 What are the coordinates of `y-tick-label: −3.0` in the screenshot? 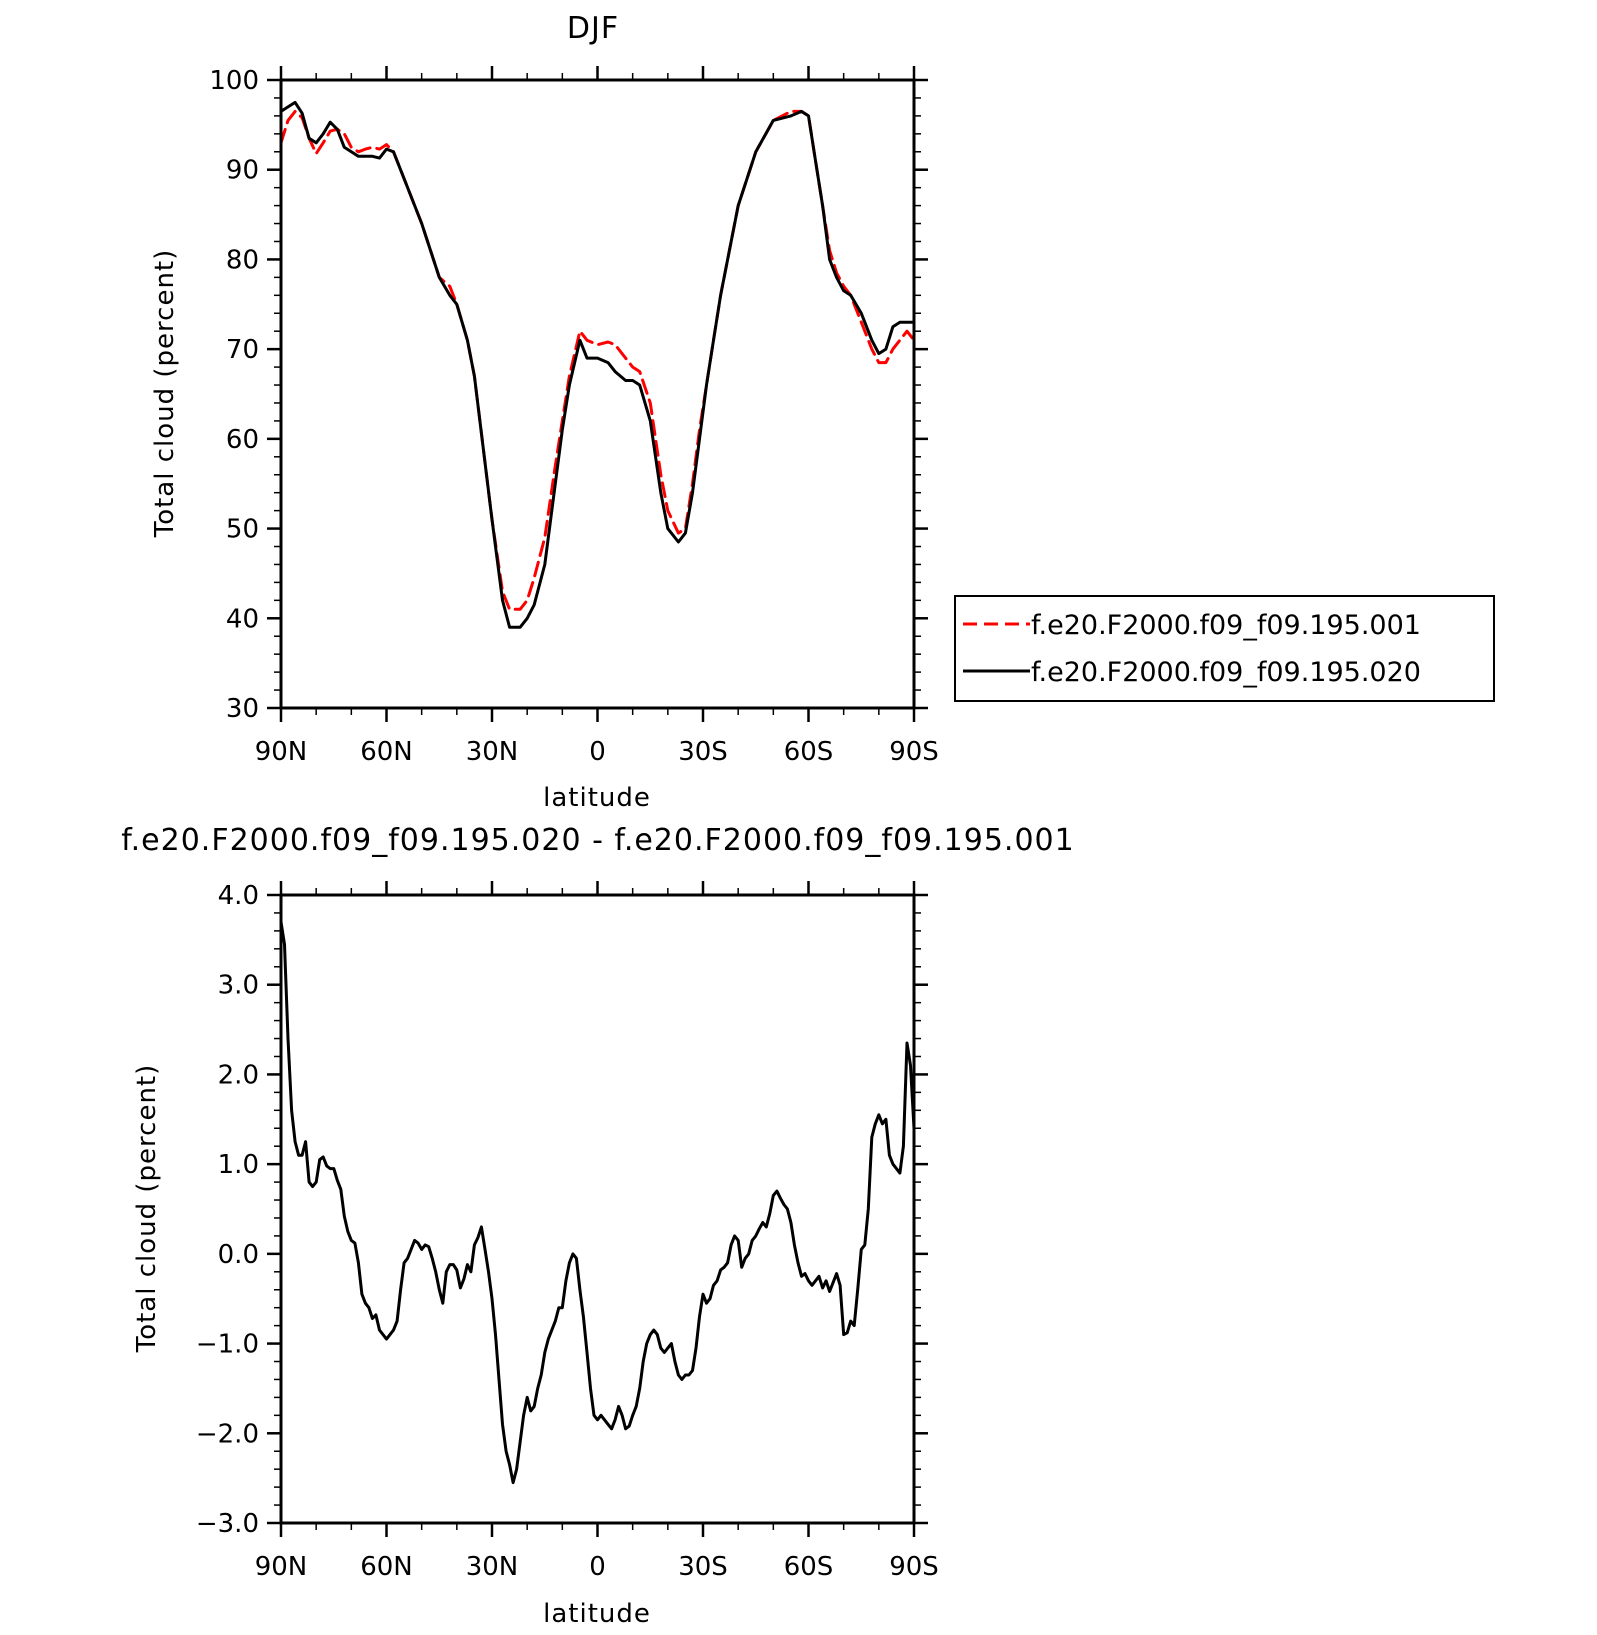 It's located at (227, 1524).